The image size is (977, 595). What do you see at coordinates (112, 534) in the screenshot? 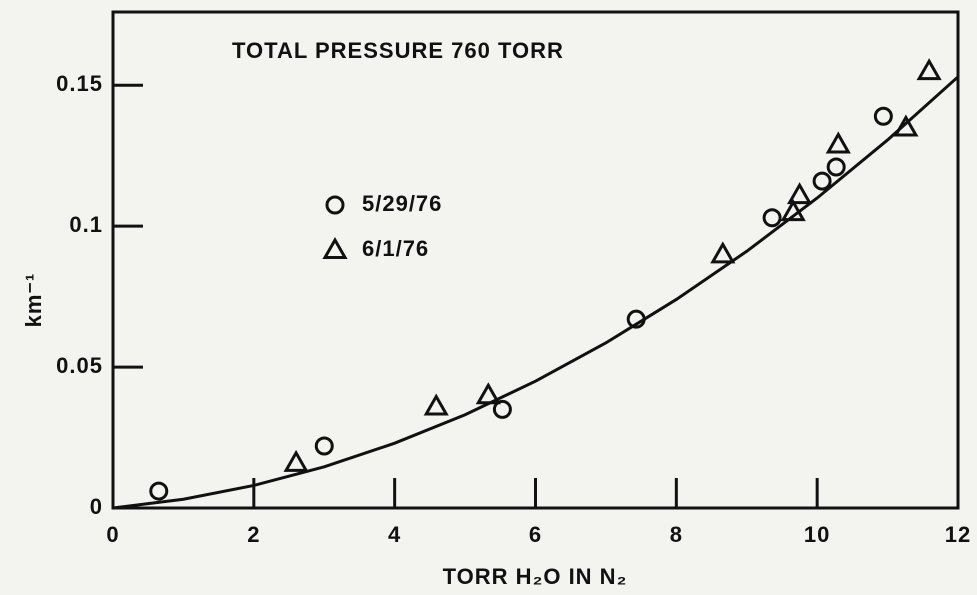
I see `x-tick-label: 0` at bounding box center [112, 534].